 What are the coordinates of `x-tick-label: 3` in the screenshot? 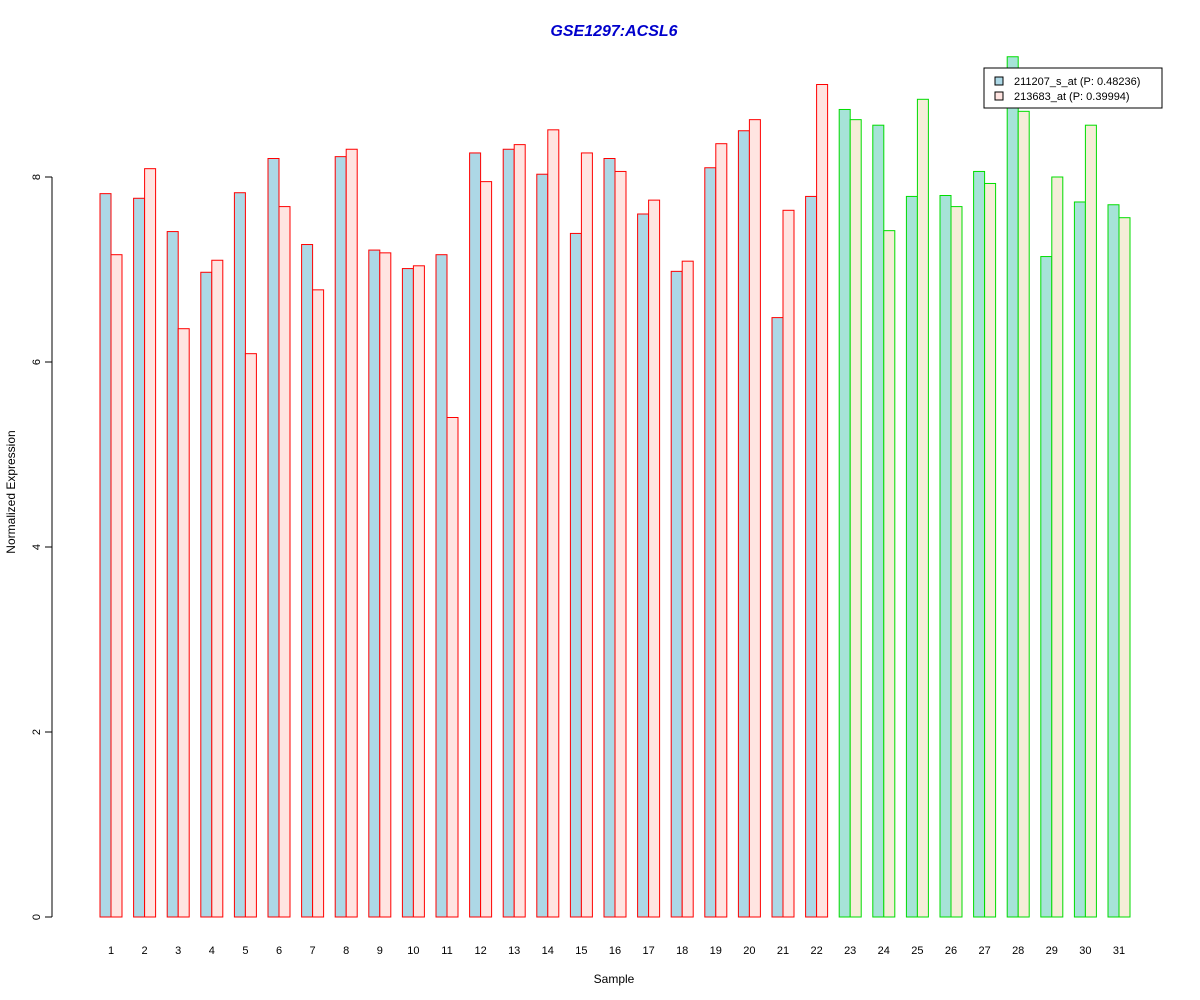 It's located at (178, 951).